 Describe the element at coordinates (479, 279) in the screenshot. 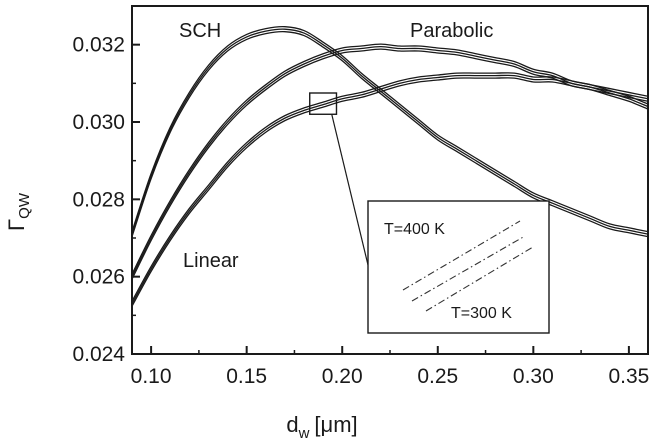

I see `inset-curve` at that location.